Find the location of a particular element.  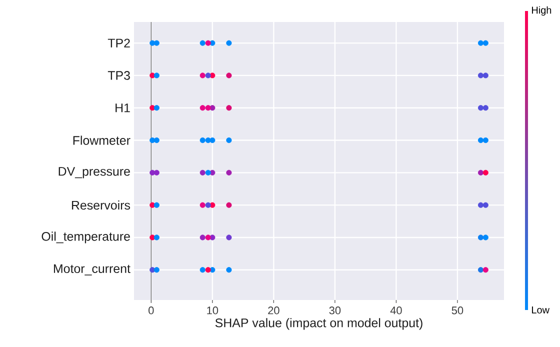

y-tick-label: DV_pressure is located at coordinates (94, 172).